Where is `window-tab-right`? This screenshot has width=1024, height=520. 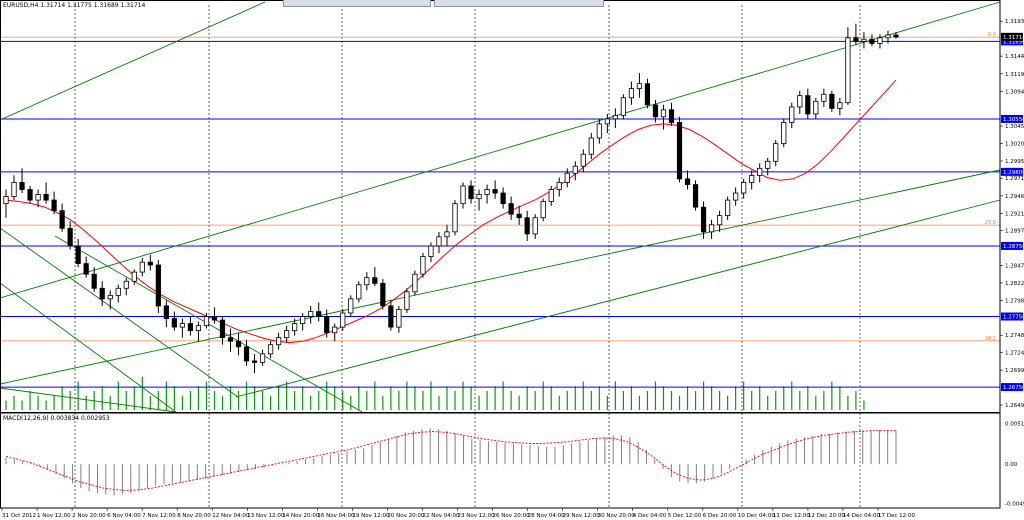 window-tab-right is located at coordinates (519, 3).